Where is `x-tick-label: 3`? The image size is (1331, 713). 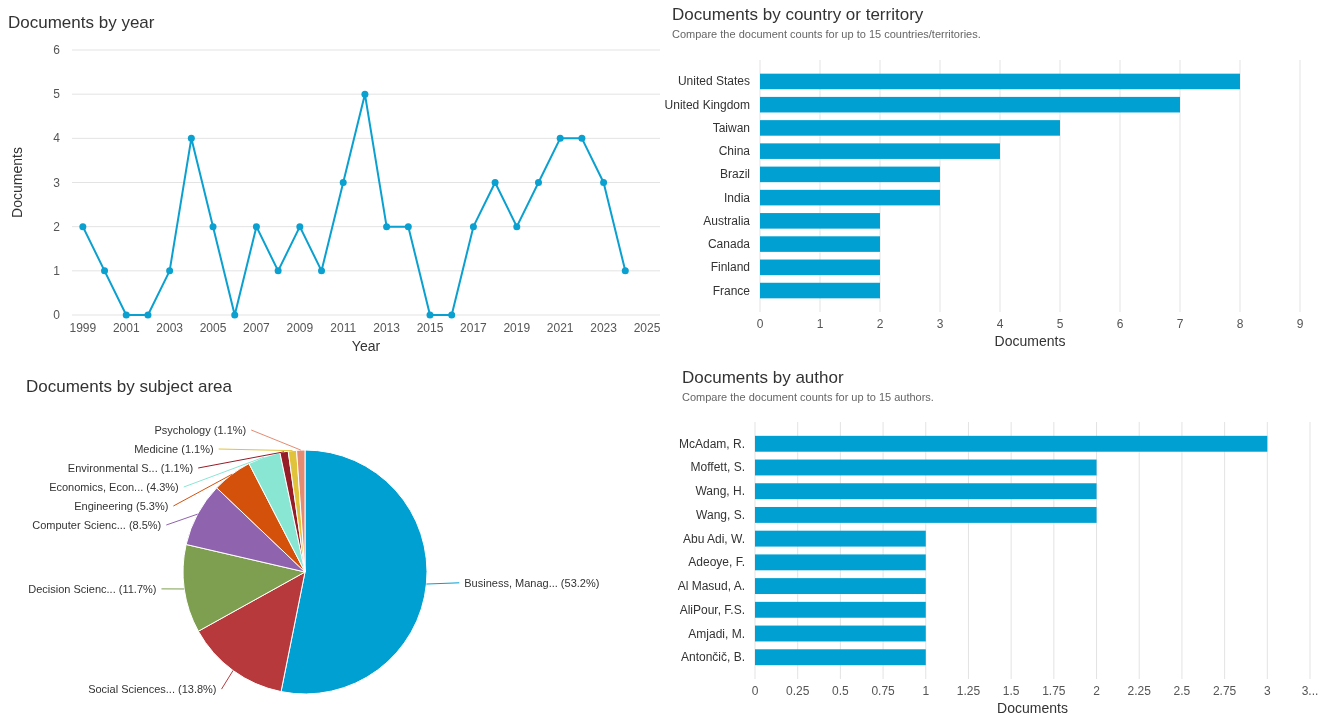 x-tick-label: 3 is located at coordinates (1267, 691).